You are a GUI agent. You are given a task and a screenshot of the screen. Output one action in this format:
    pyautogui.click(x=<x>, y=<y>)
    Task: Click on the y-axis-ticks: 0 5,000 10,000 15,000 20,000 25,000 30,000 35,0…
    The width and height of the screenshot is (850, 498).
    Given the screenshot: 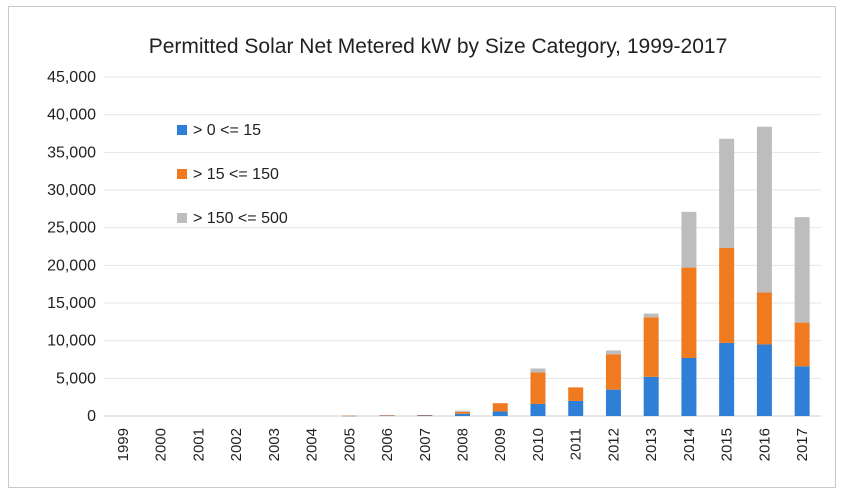 What is the action you would take?
    pyautogui.click(x=71, y=247)
    